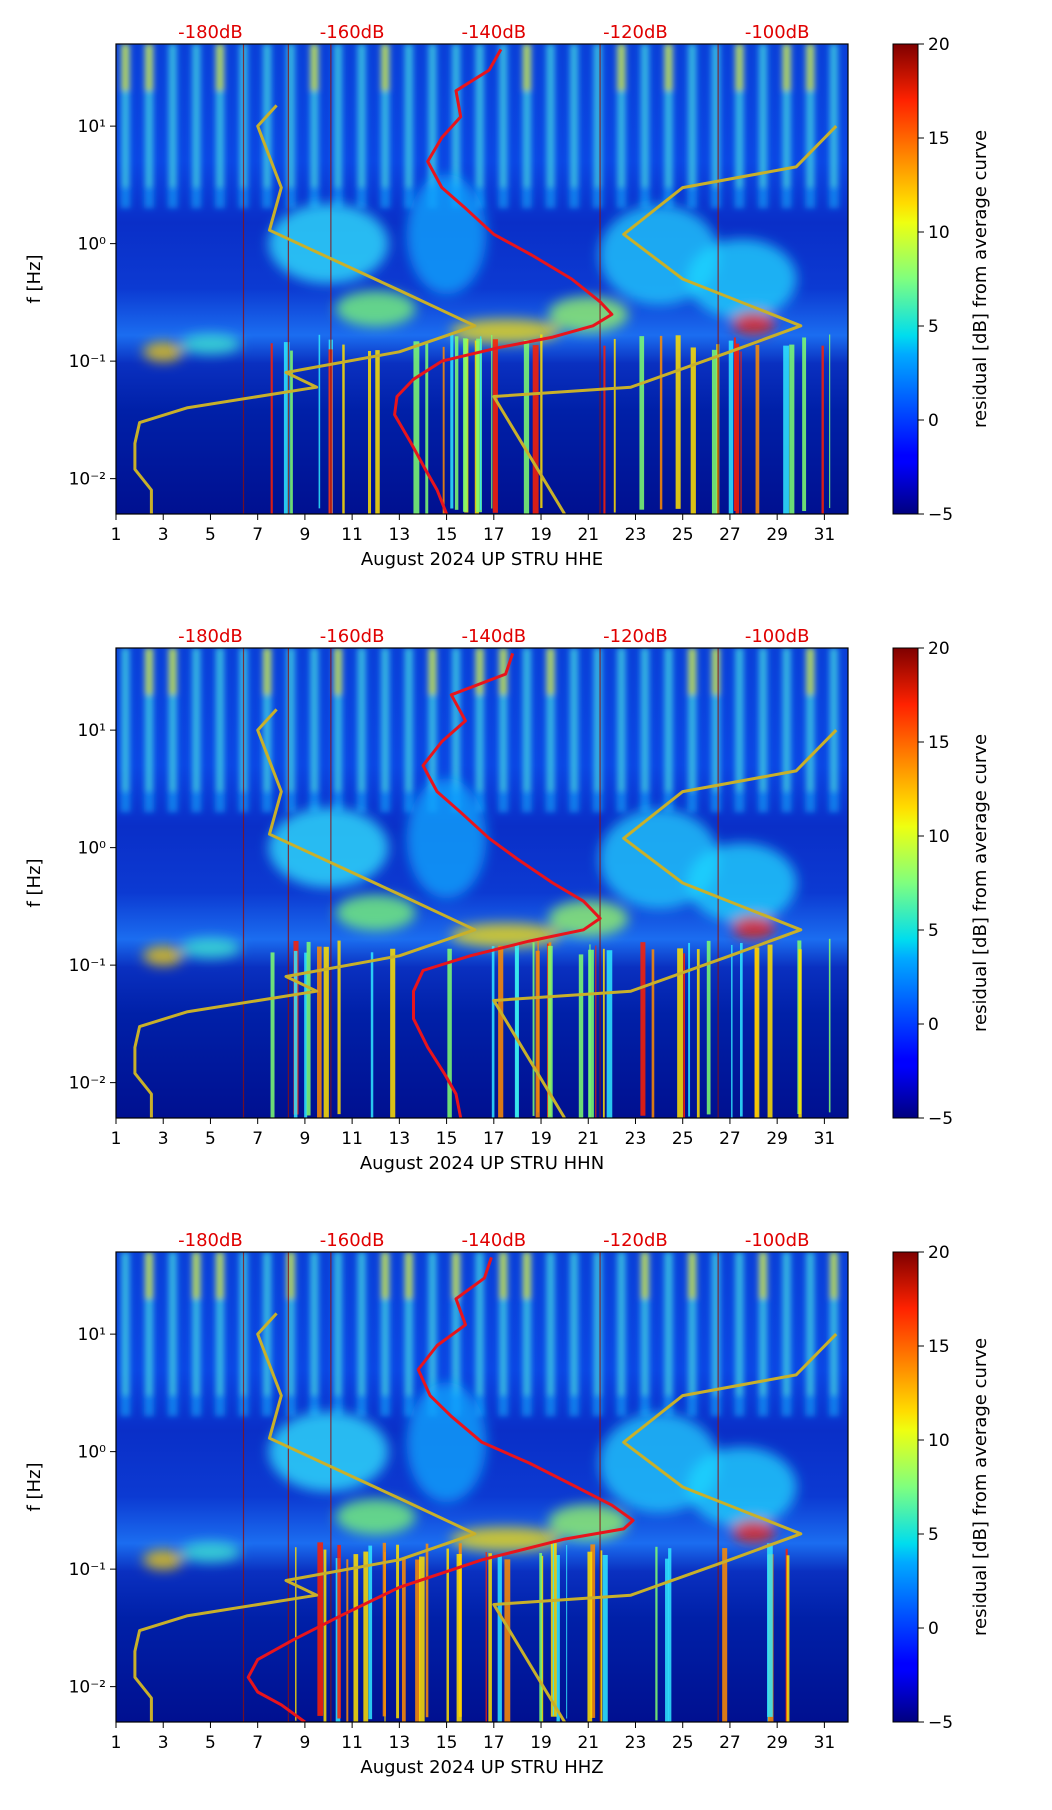  I want to click on x-axis-label: August 2024 UP STRU HHZ, so click(481, 1767).